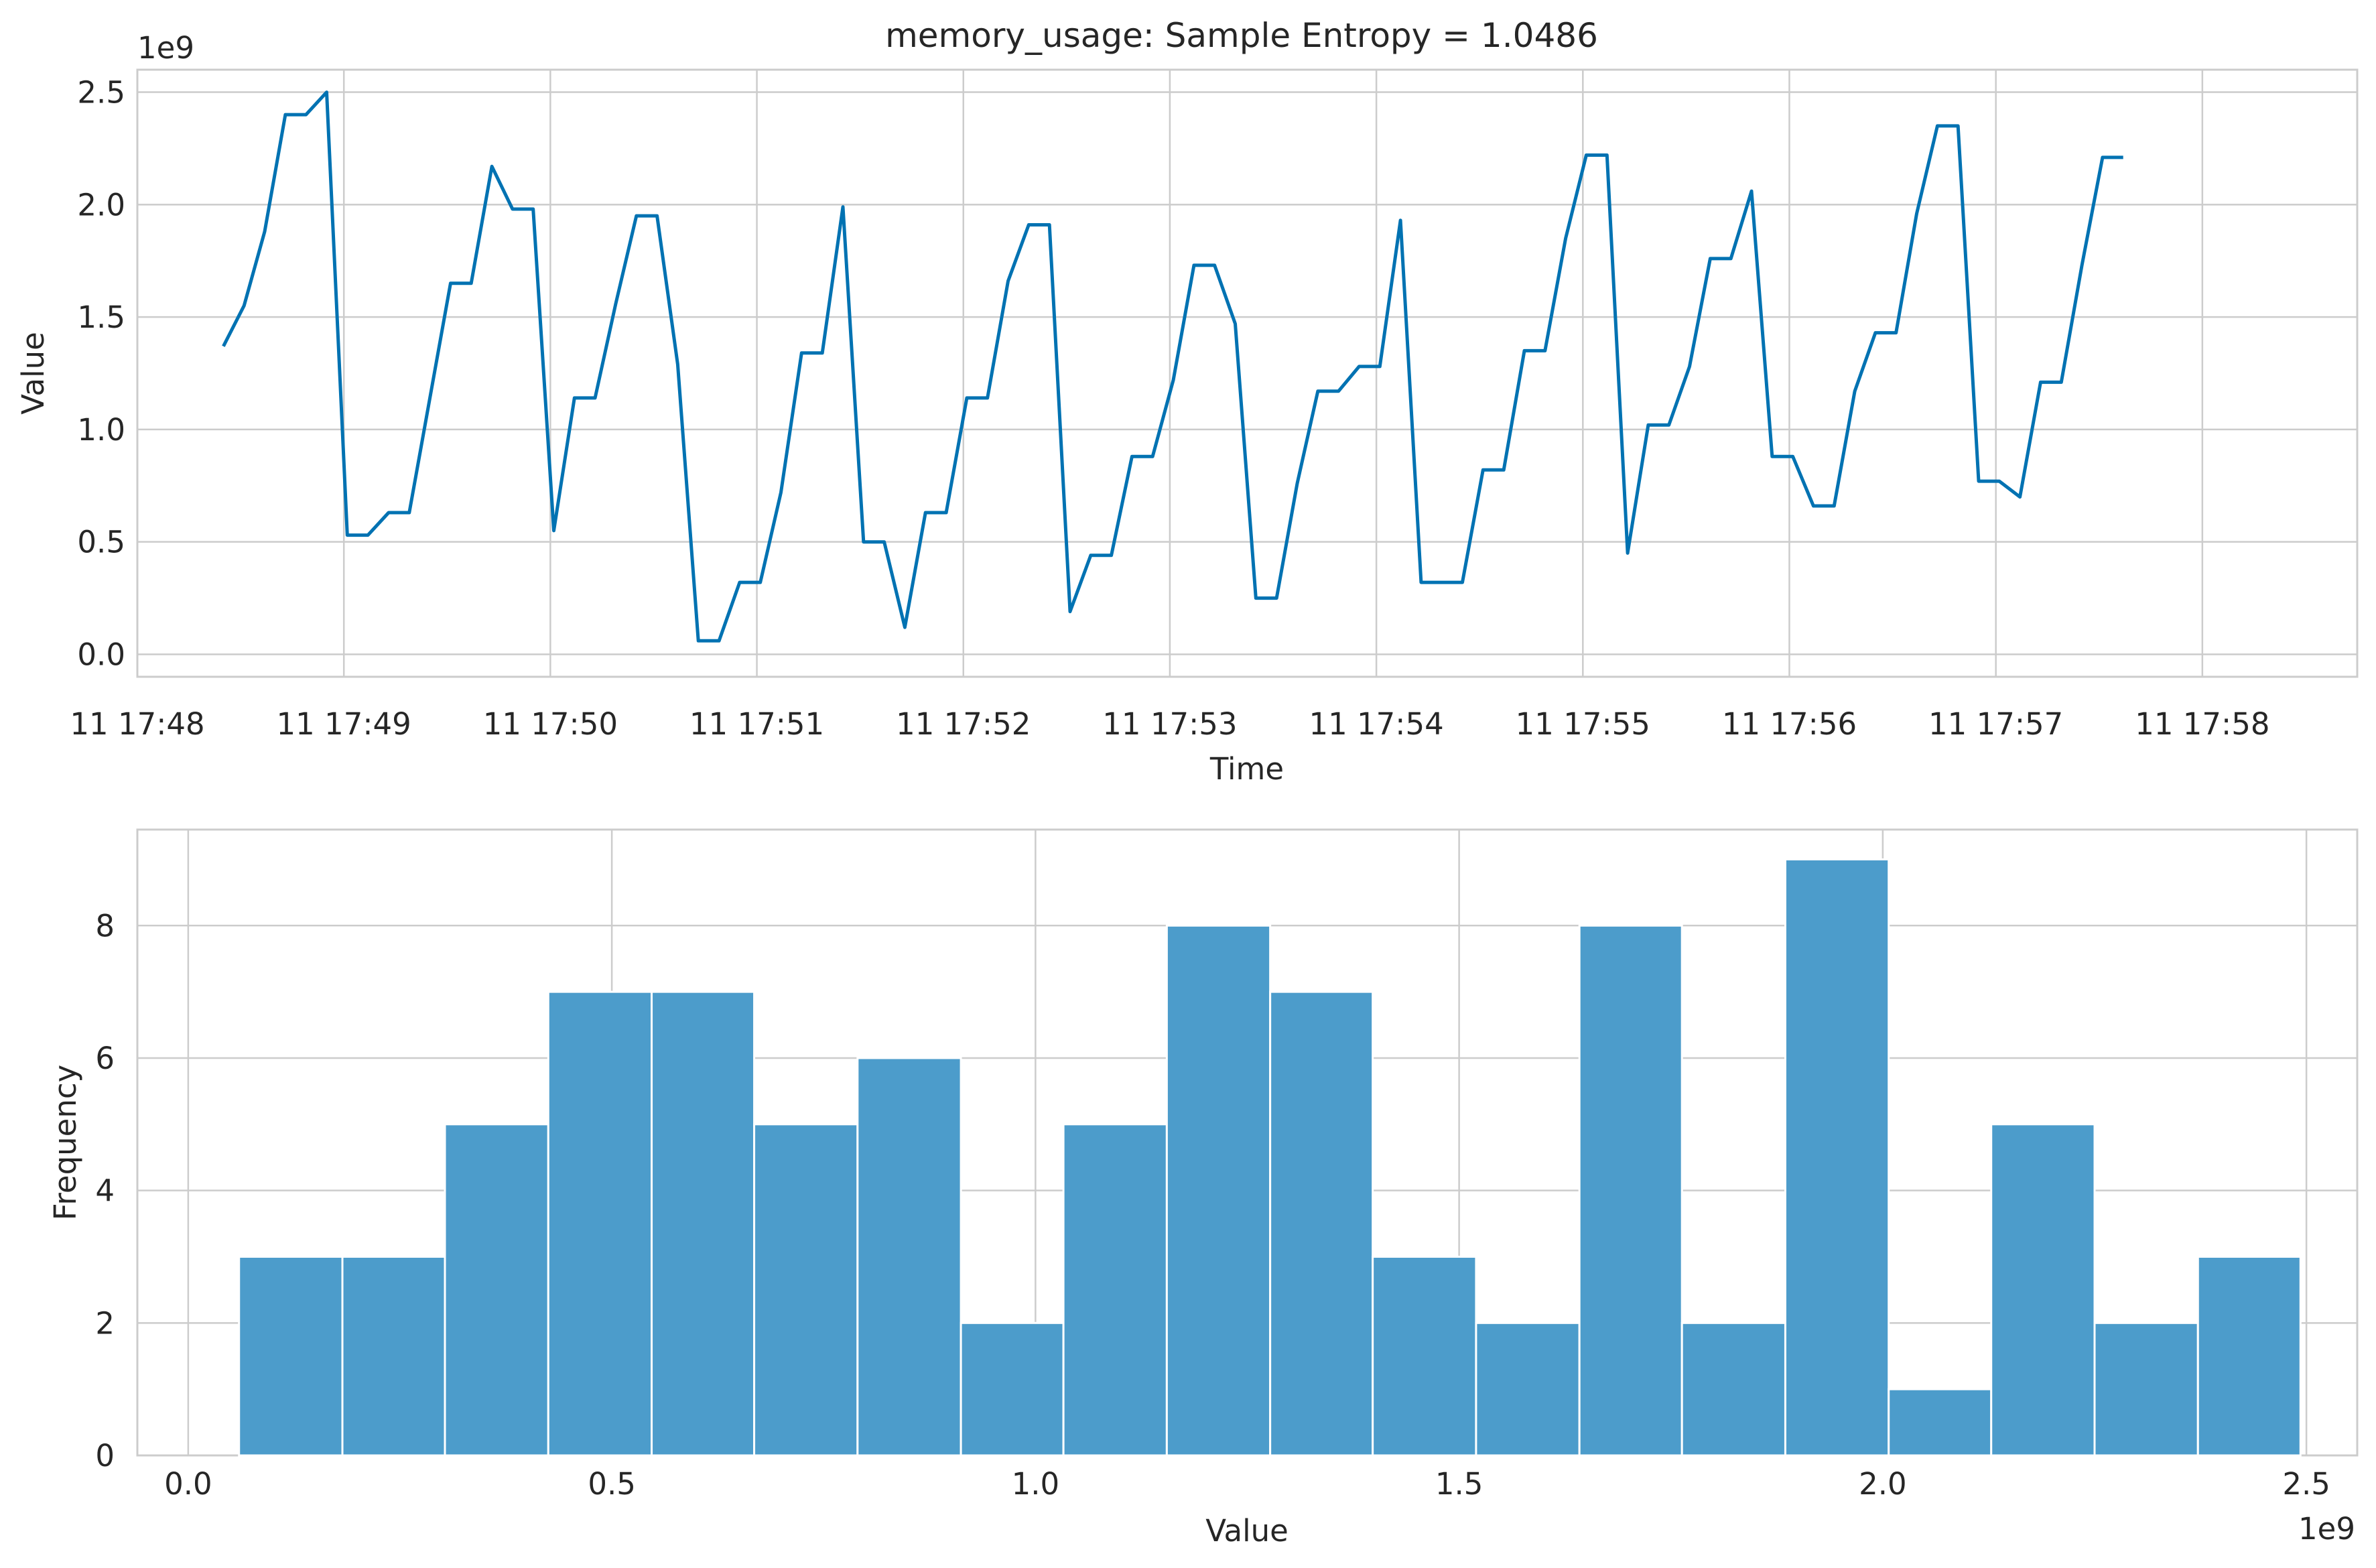  What do you see at coordinates (105, 1323) in the screenshot?
I see `histogram-y-tick-label: 2` at bounding box center [105, 1323].